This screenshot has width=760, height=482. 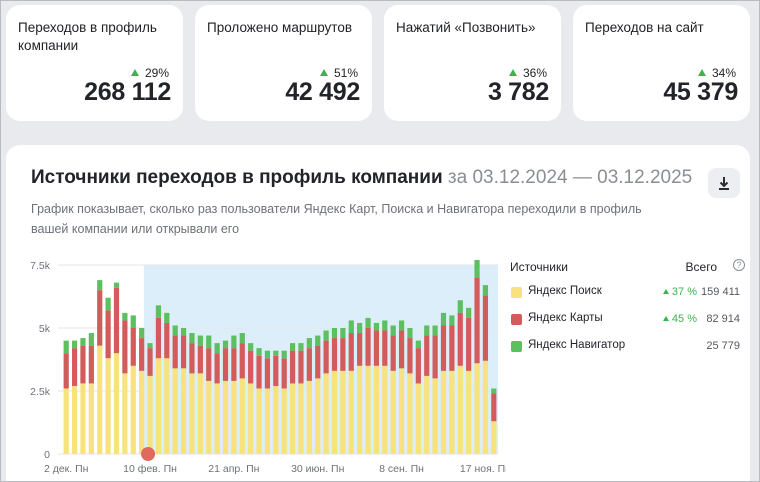 I want to click on kpi-delta: 36%, so click(x=527, y=73).